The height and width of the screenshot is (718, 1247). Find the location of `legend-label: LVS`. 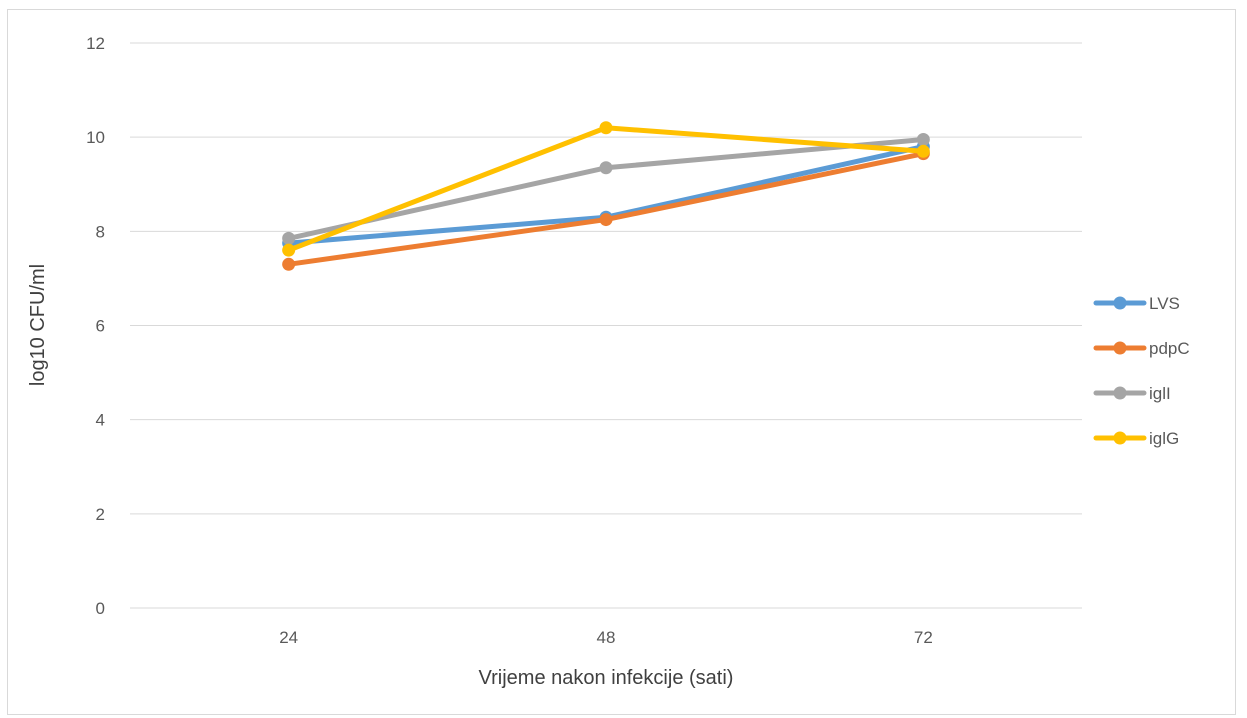

legend-label: LVS is located at coordinates (1164, 303).